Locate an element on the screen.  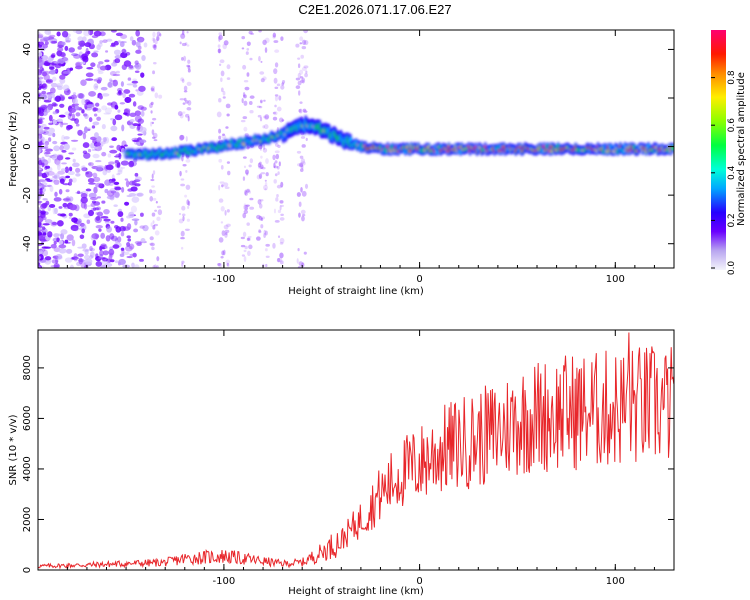
colorbar-label: Normalized spectral amplitude is located at coordinates (741, 149).